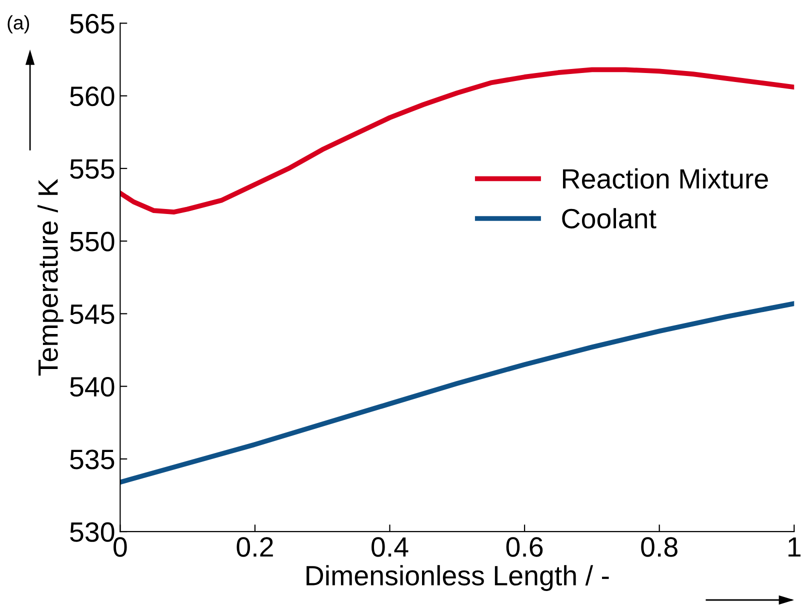 Image resolution: width=812 pixels, height=611 pixels. I want to click on x-tick-label: 0, so click(120, 547).